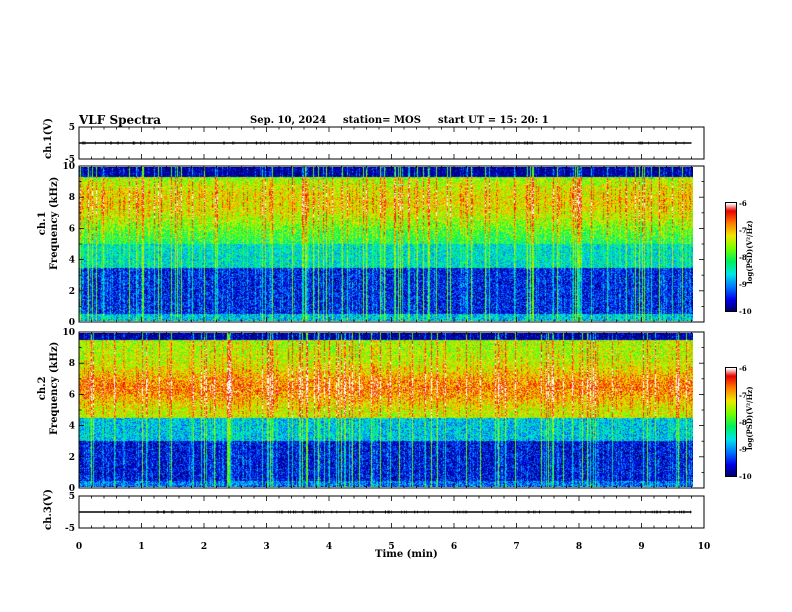  What do you see at coordinates (731, 422) in the screenshot?
I see `ch2-colorbar` at bounding box center [731, 422].